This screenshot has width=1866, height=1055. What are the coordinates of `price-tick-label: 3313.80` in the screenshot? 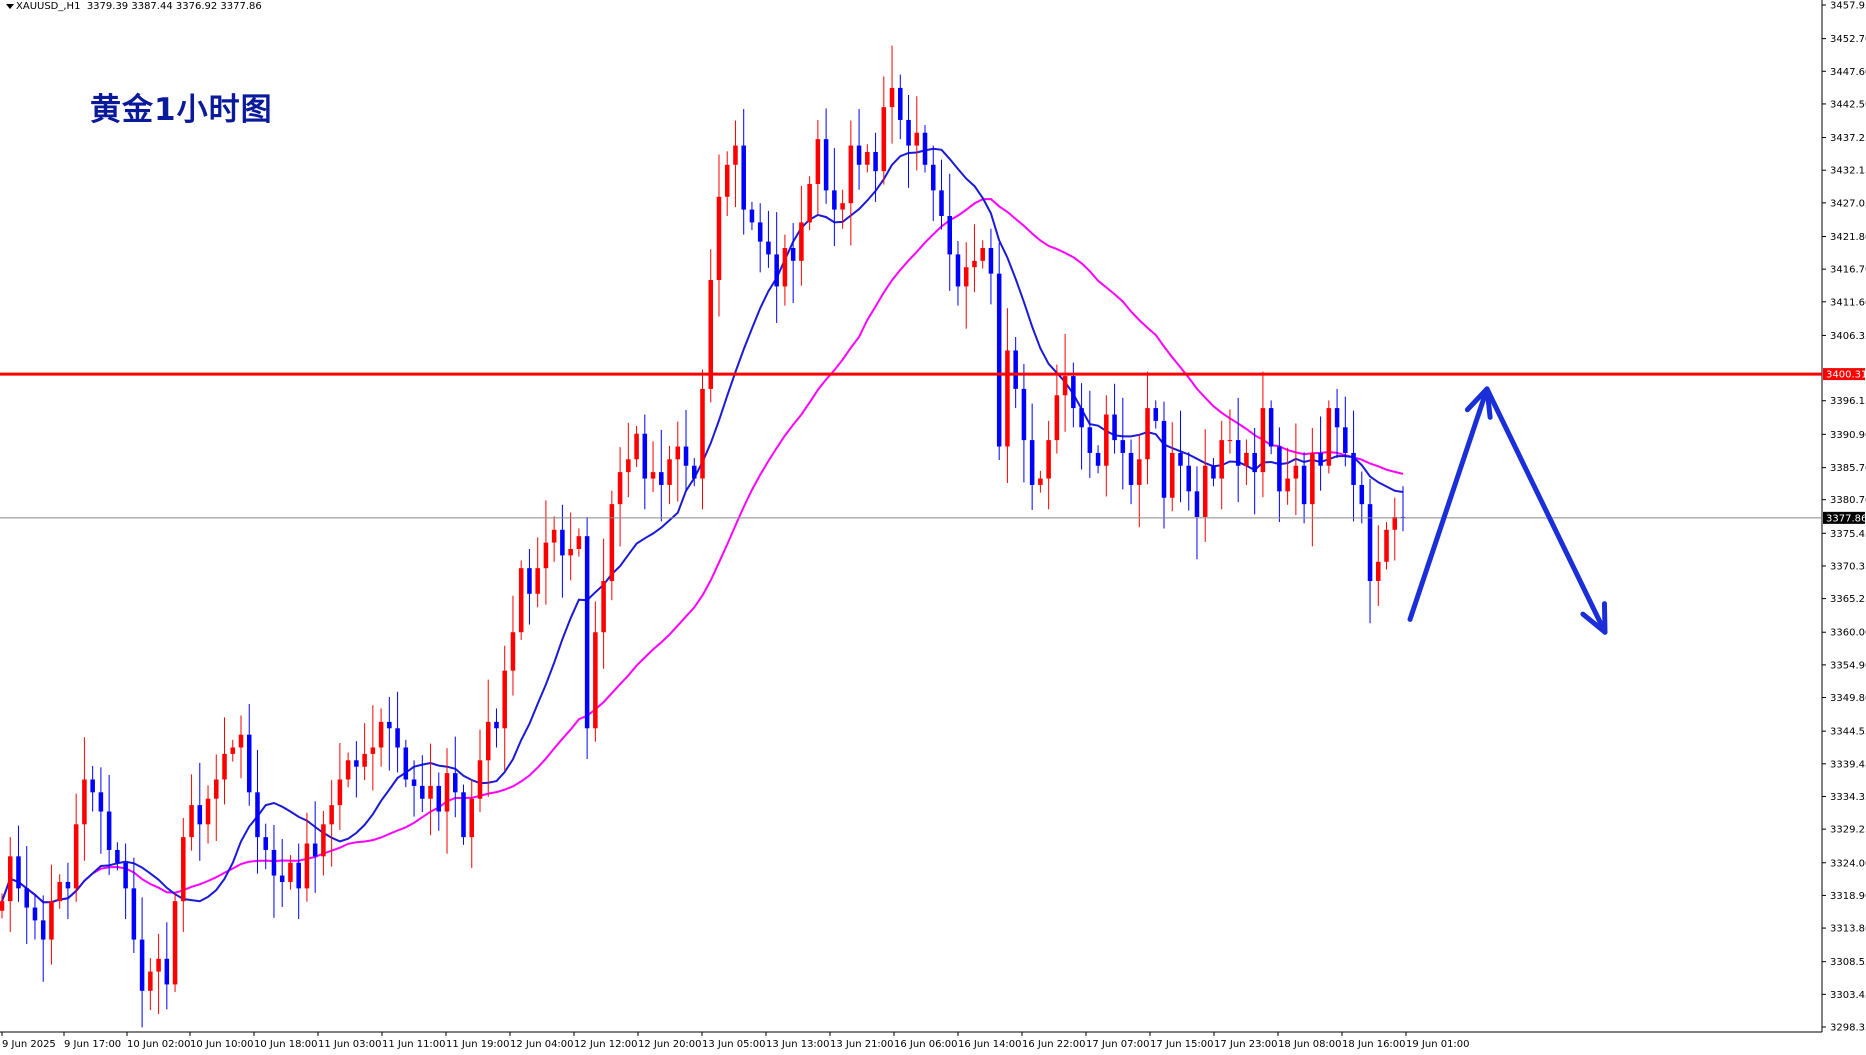 It's located at (1848, 929).